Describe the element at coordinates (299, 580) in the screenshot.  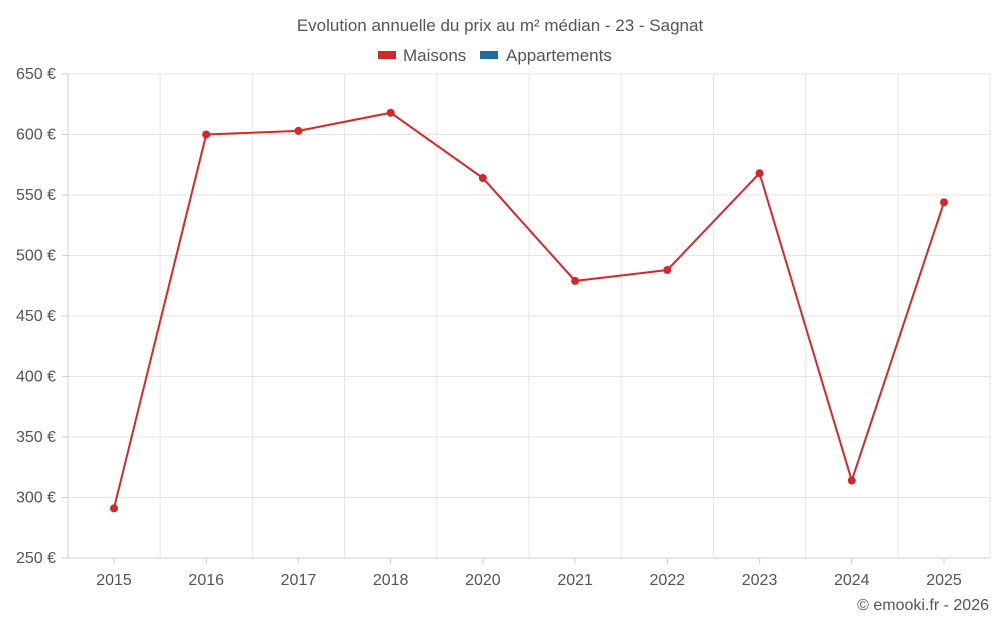
I see `x-tick-label: 2017` at that location.